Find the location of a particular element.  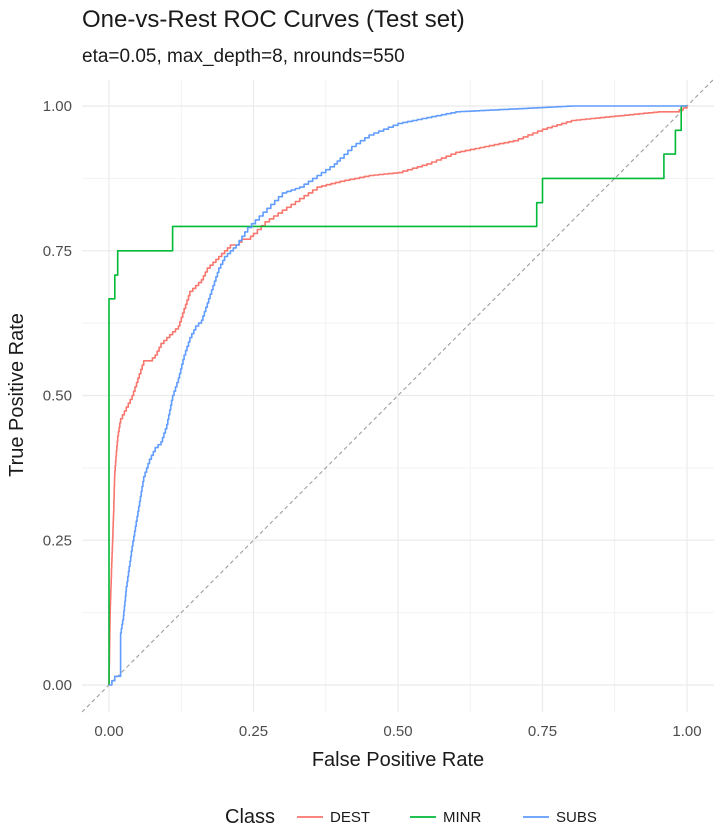

y-axis-title: True Positive Rate is located at coordinates (17, 395).